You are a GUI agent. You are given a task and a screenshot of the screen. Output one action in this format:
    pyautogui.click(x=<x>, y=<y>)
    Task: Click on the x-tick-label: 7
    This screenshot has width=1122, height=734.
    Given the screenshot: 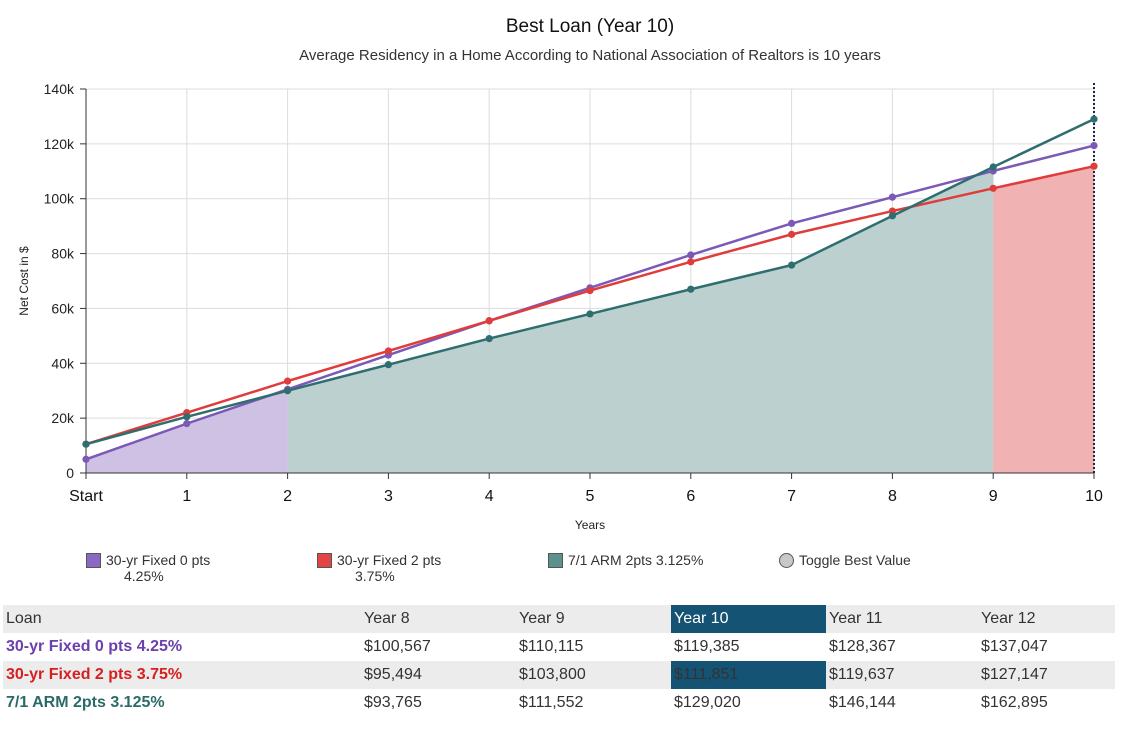 What is the action you would take?
    pyautogui.click(x=791, y=496)
    